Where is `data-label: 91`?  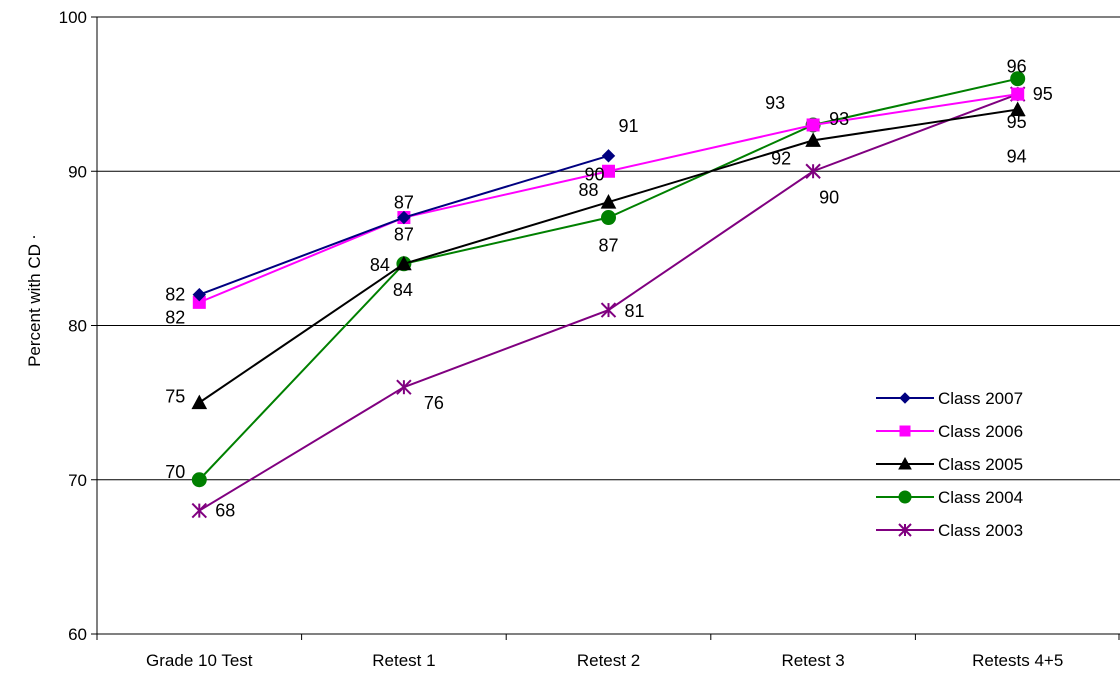 data-label: 91 is located at coordinates (629, 126).